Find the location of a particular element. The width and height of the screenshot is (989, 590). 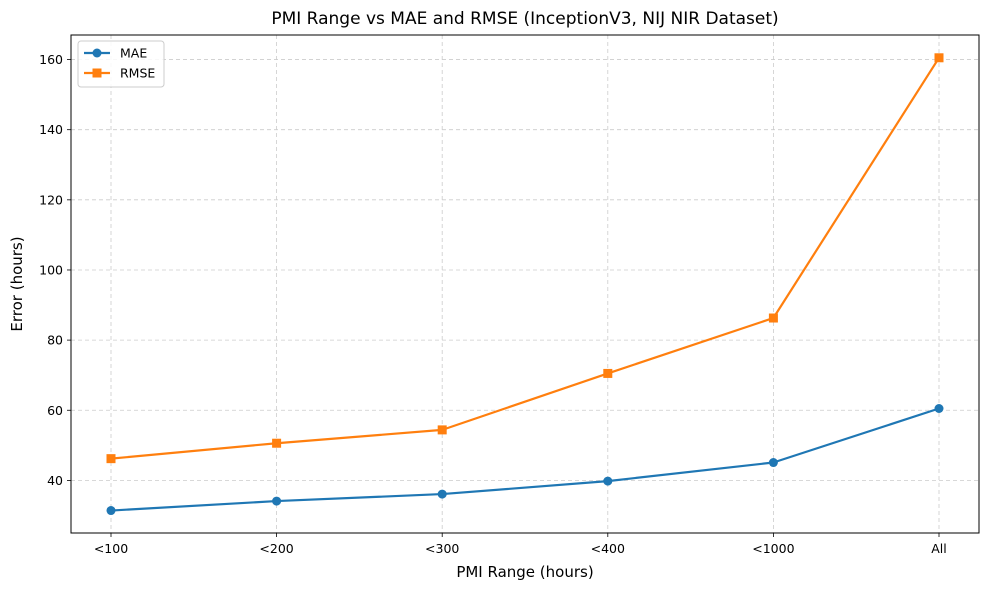

y-axis: 40 60 80 100 120 140 160 is located at coordinates (55, 270).